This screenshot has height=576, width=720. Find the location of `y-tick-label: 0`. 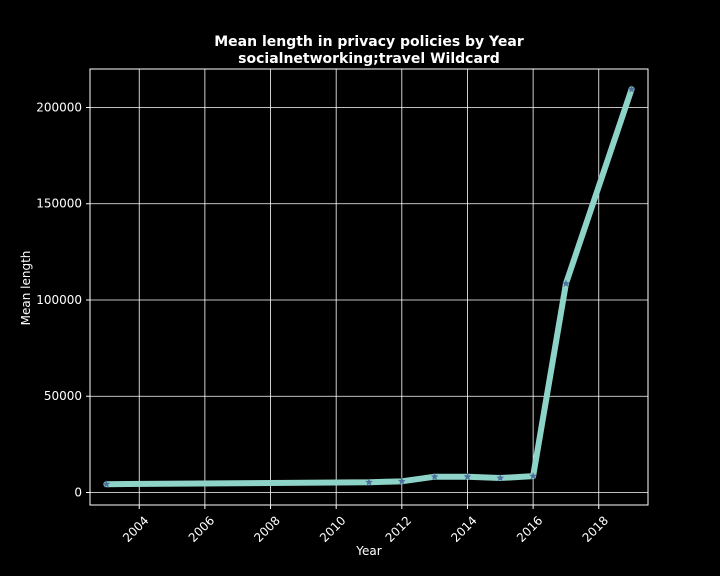

y-tick-label: 0 is located at coordinates (78, 492).